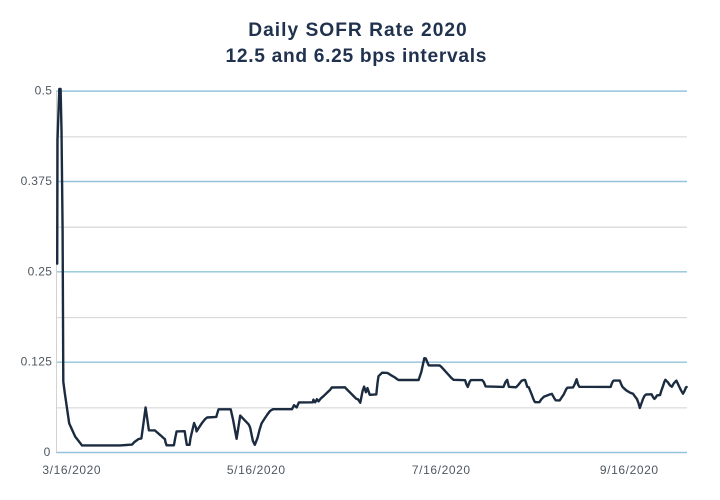 The height and width of the screenshot is (500, 720). Describe the element at coordinates (256, 470) in the screenshot. I see `svg-text: 5/16/2020` at that location.